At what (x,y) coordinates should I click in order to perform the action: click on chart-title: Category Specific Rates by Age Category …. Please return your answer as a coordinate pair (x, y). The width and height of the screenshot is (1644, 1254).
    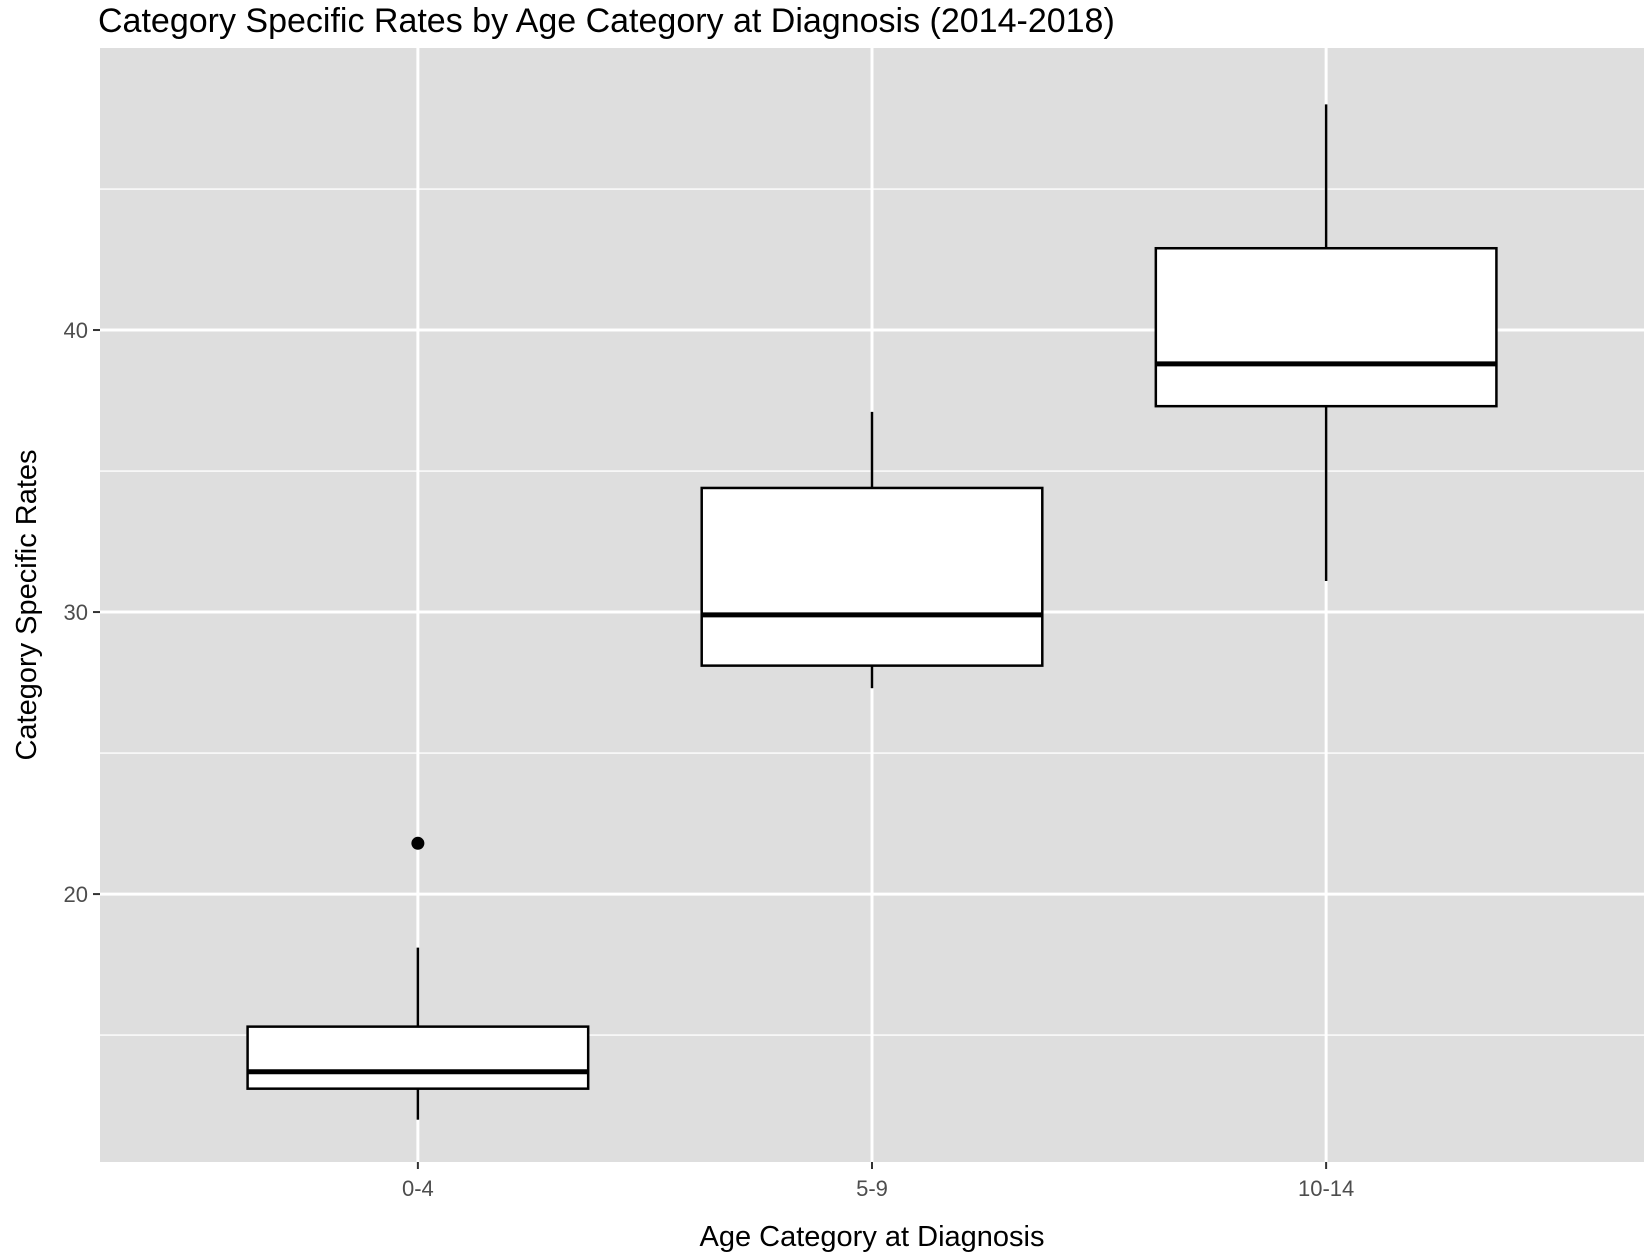
    Looking at the image, I should click on (606, 21).